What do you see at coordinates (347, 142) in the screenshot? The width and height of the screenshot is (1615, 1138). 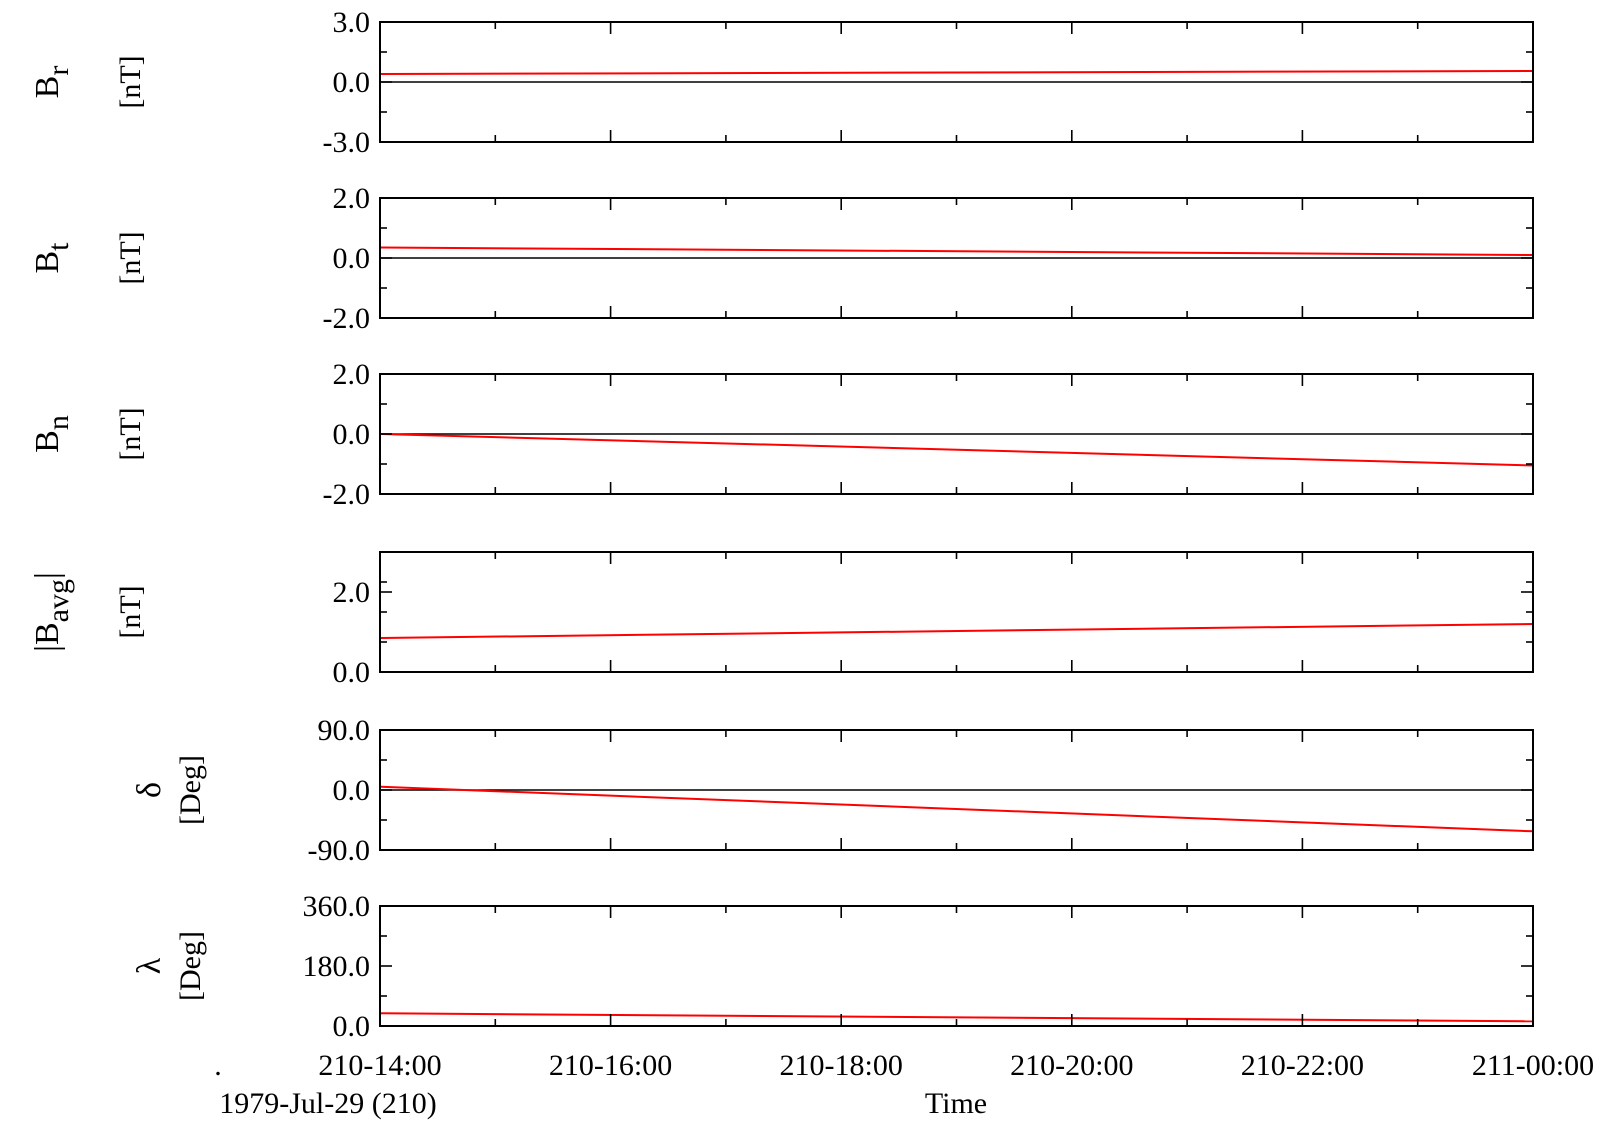 I see `y-tick-label: -3.0` at bounding box center [347, 142].